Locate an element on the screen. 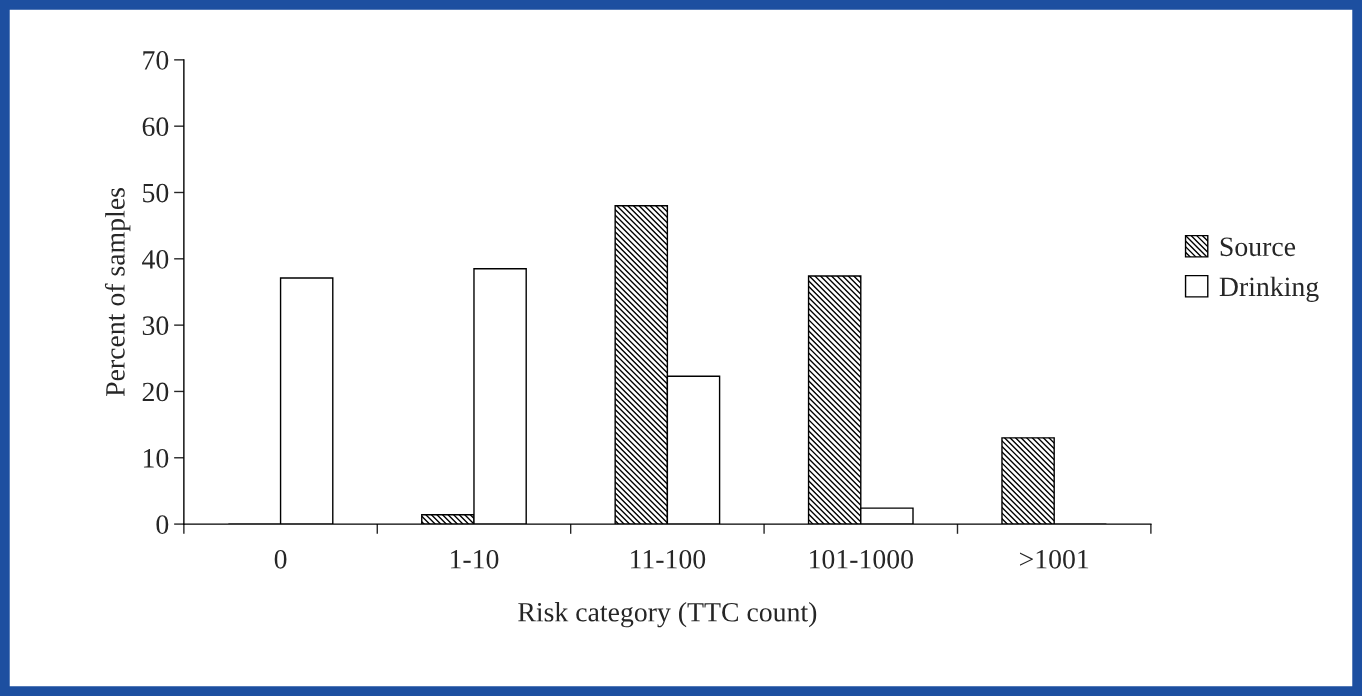 This screenshot has width=1362, height=696. y-tick-label: 50 is located at coordinates (156, 193).